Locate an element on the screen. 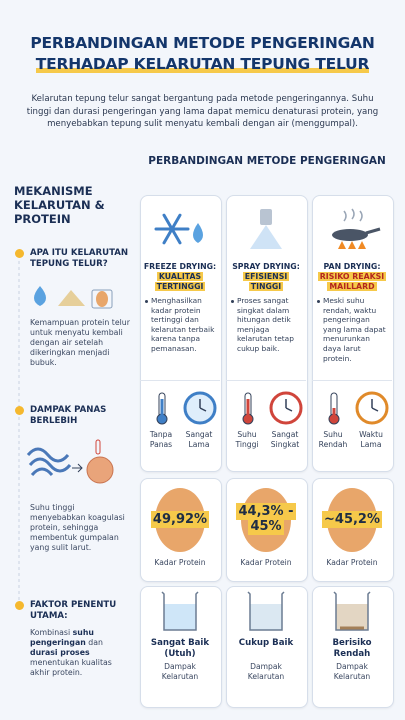  text-segment: Kombinasi is located at coordinates (51, 632).